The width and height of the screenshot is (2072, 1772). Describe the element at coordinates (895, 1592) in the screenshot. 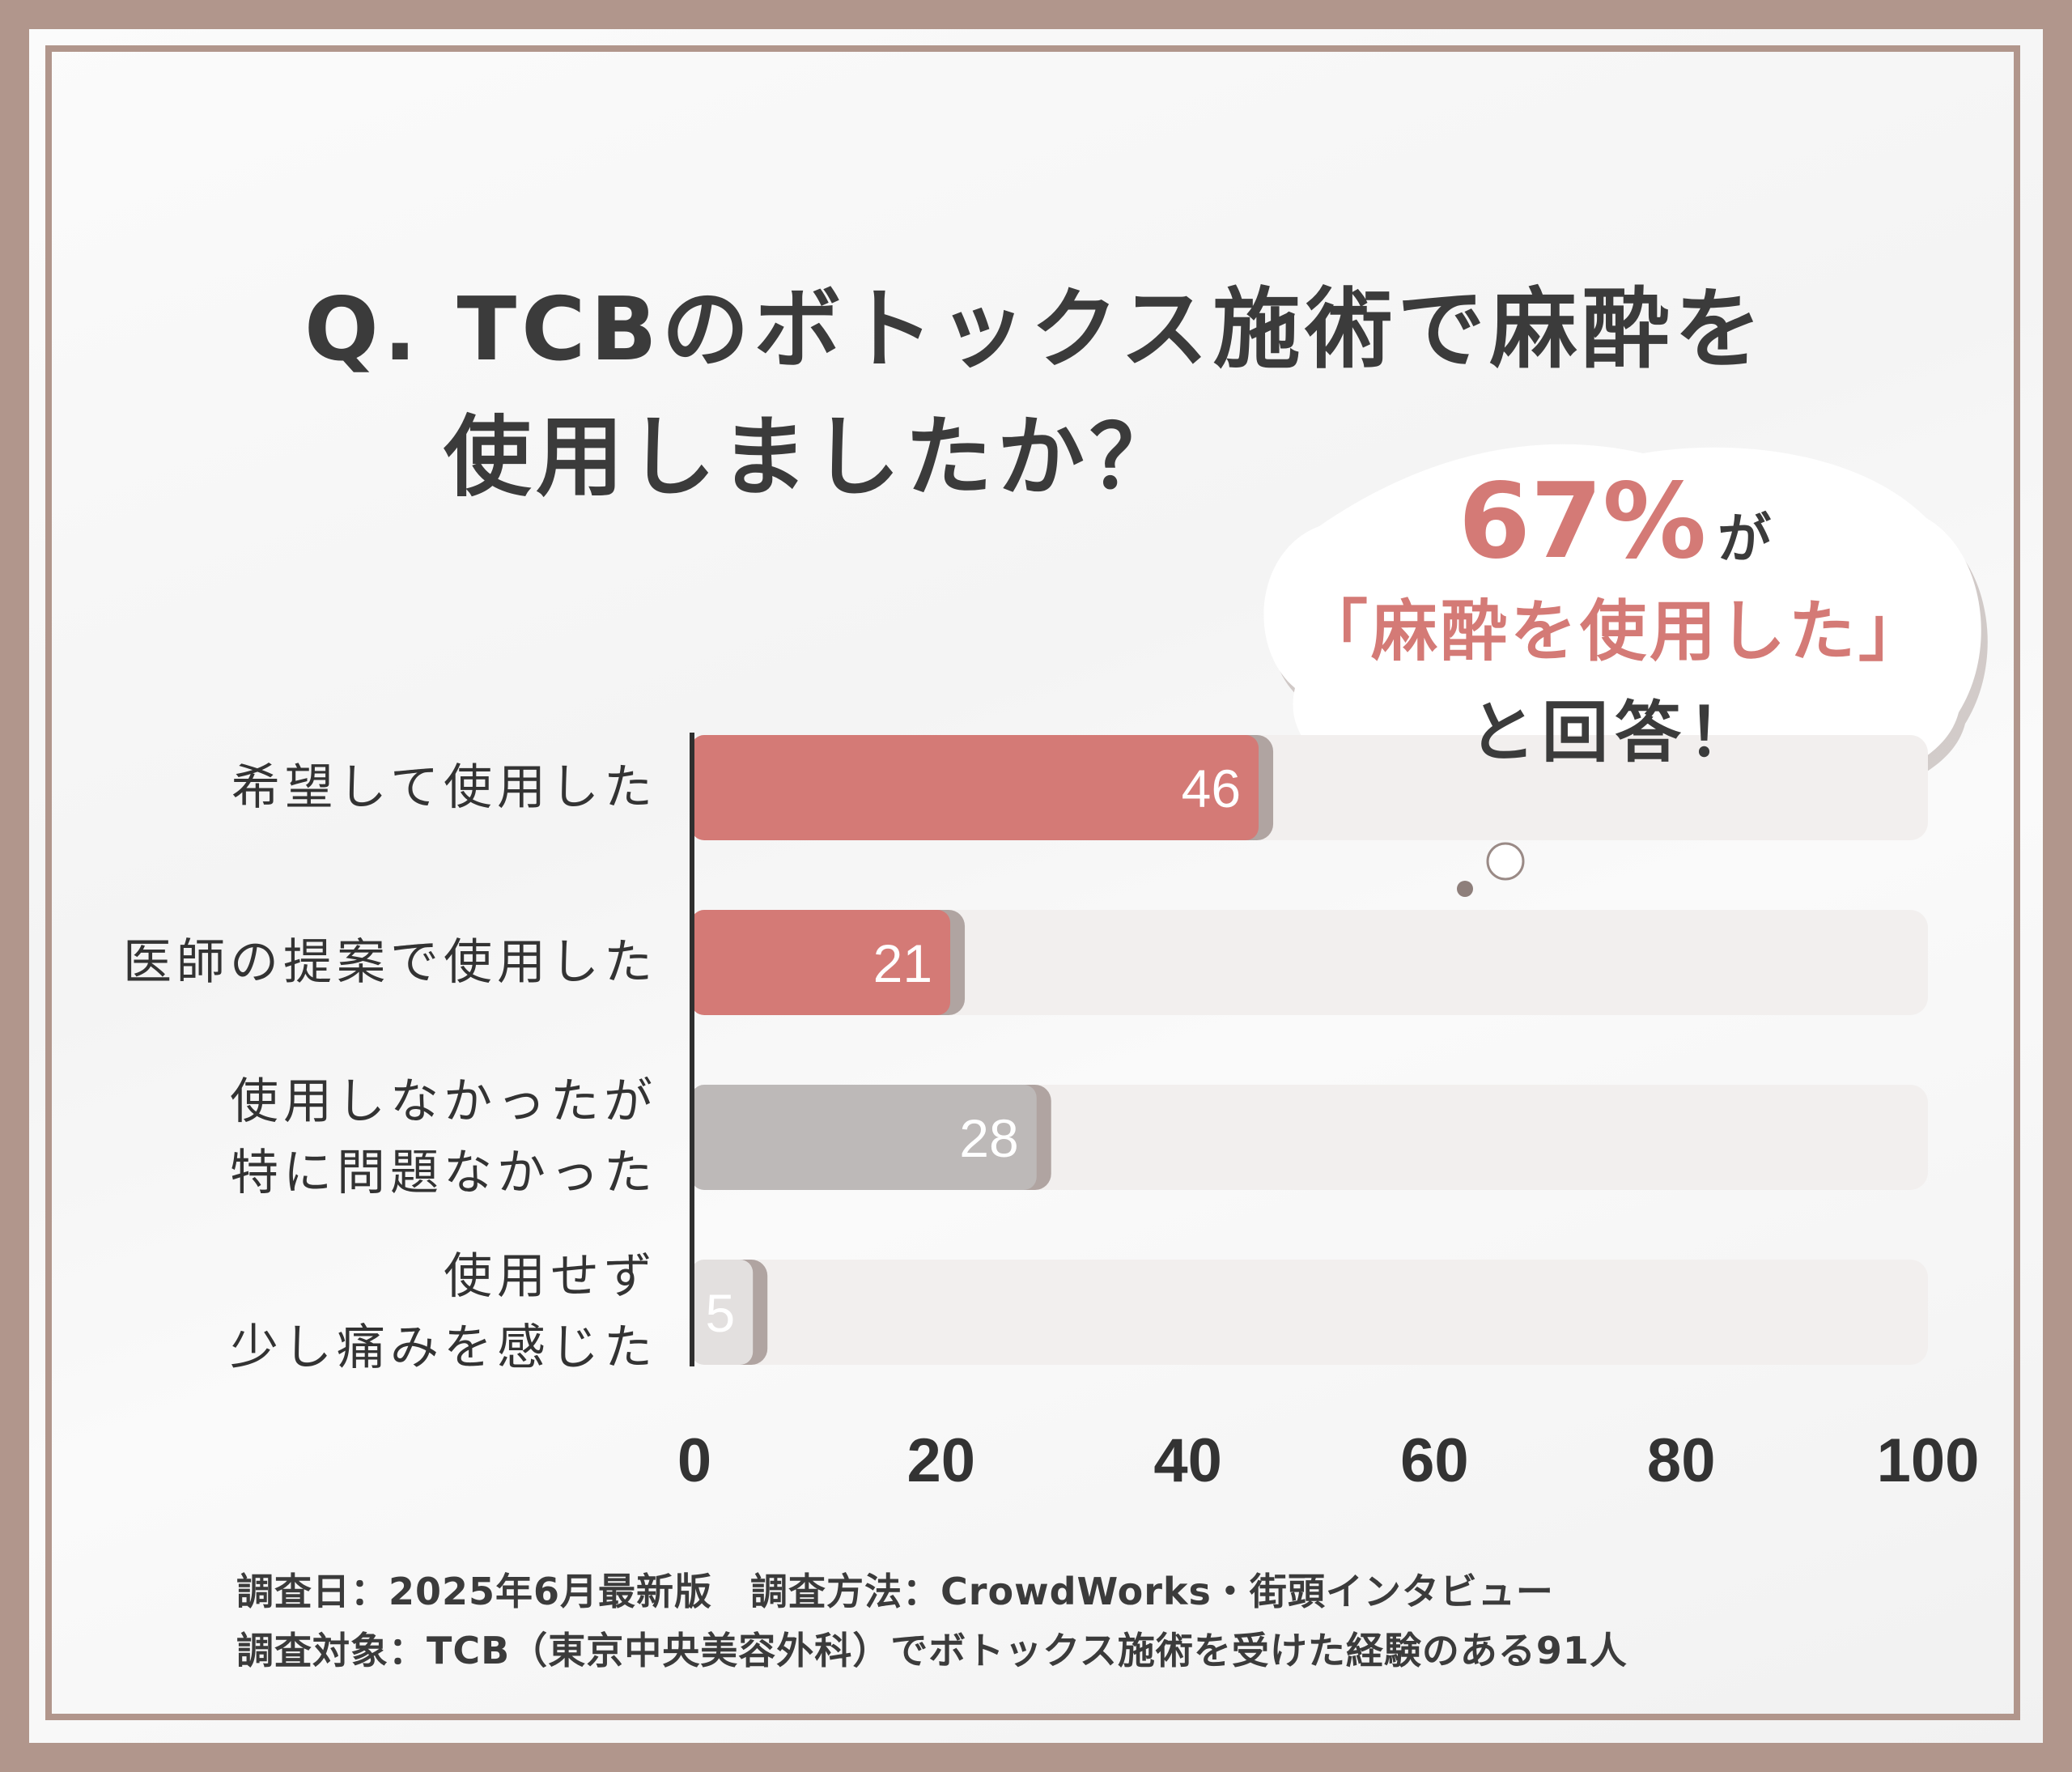

I see `footer-line-1: 調査日：2025年6月最新版 調査方法：CrowdWorks・街頭インタビュー` at that location.